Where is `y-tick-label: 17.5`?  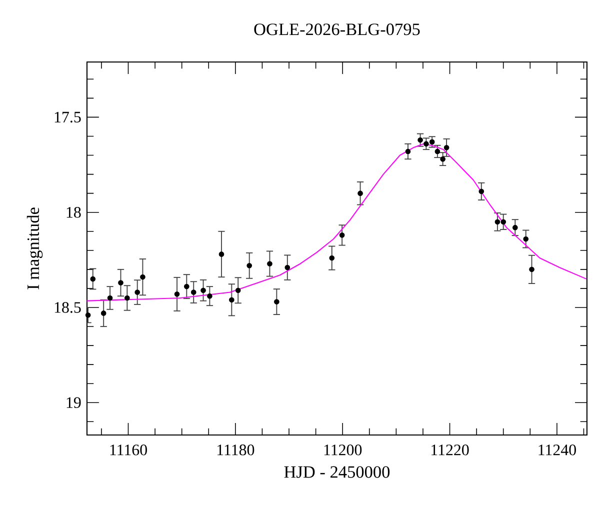
y-tick-label: 17.5 is located at coordinates (67, 117).